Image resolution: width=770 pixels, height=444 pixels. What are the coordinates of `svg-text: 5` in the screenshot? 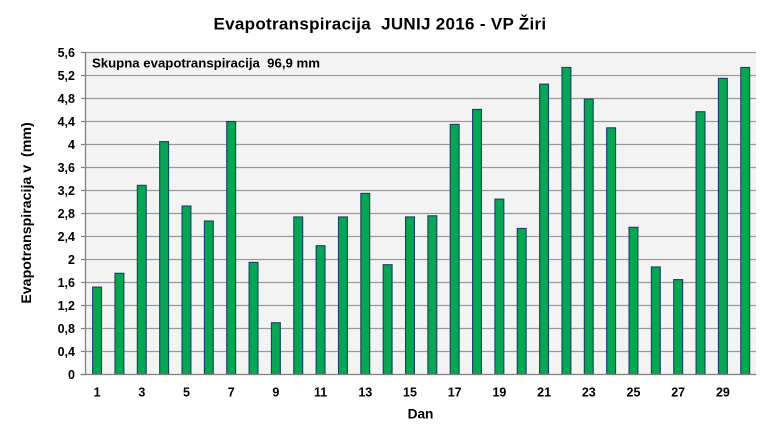 It's located at (186, 393).